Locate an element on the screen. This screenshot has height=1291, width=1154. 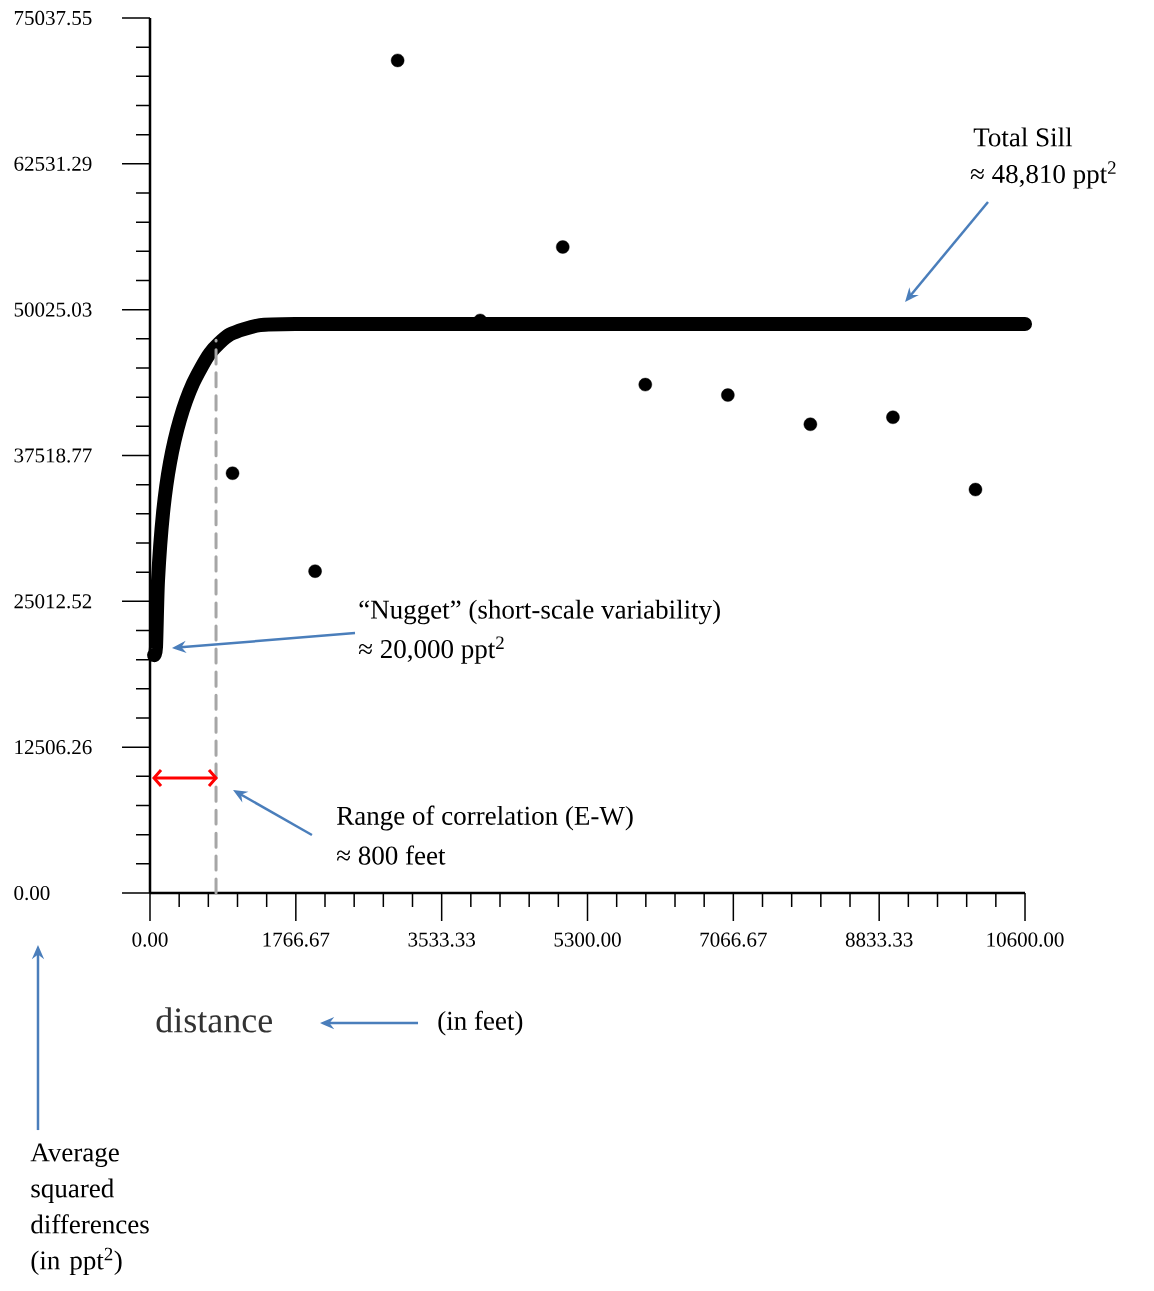
y-tick-label: 62531.29 is located at coordinates (53, 163).